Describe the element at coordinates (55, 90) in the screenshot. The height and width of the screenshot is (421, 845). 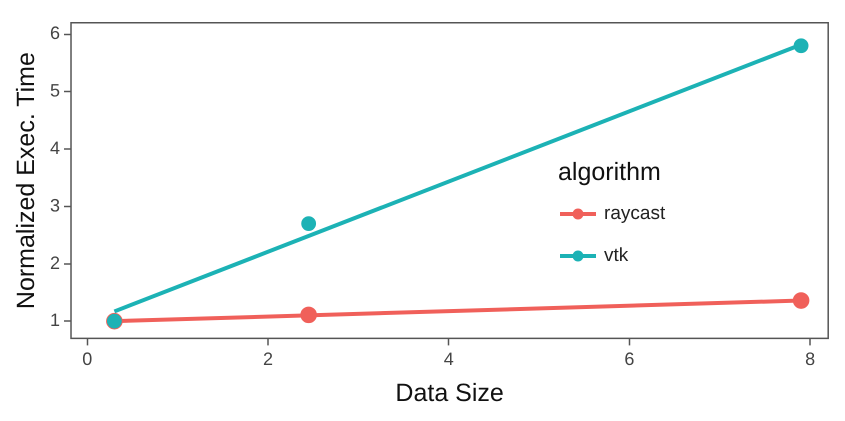
I see `y-tick-label: 5` at that location.